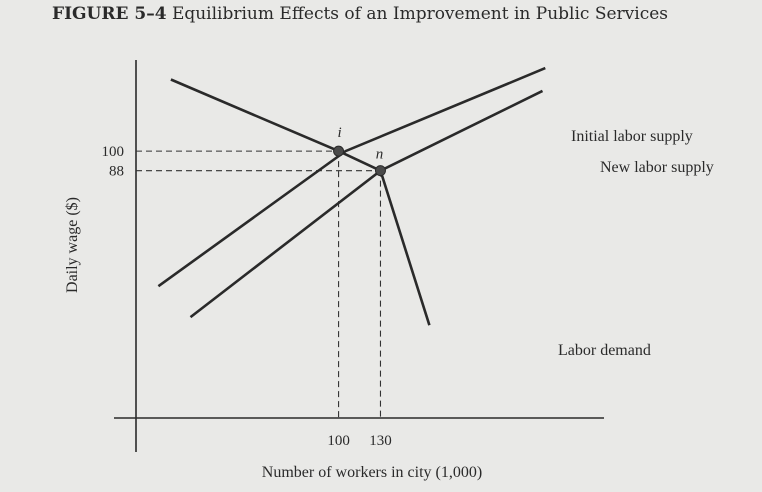 This screenshot has width=762, height=492. I want to click on equilibrium-points: in, so click(359, 151).